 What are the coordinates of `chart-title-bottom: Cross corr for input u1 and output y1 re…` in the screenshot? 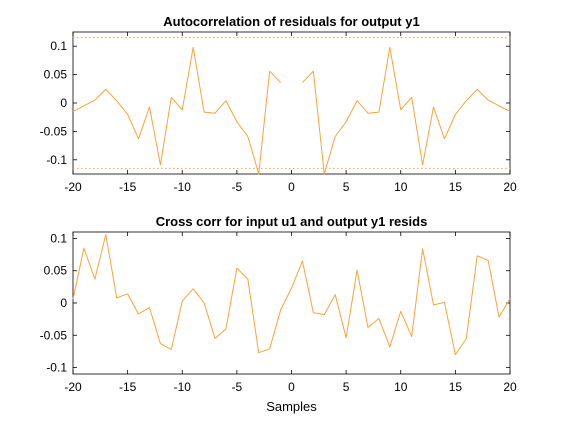 It's located at (292, 221).